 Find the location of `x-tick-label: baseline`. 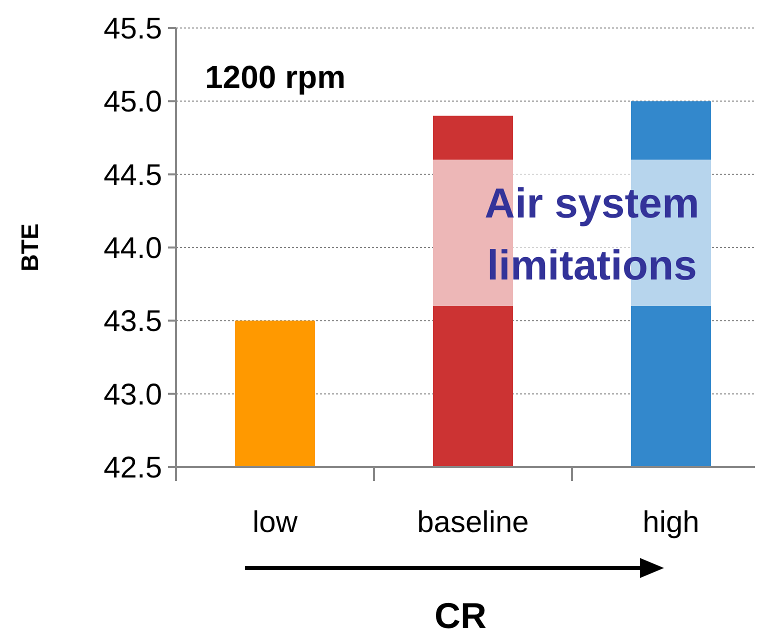

x-tick-label: baseline is located at coordinates (473, 522).